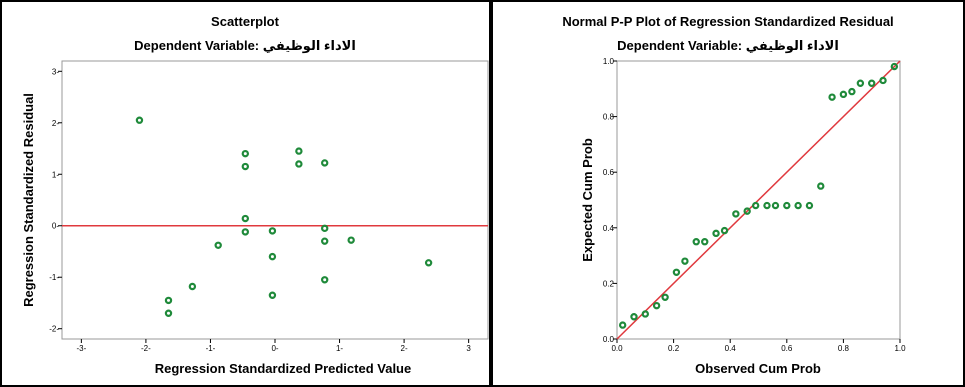 This screenshot has width=965, height=387. Describe the element at coordinates (609, 172) in the screenshot. I see `y-tick-label: 0.6` at that location.